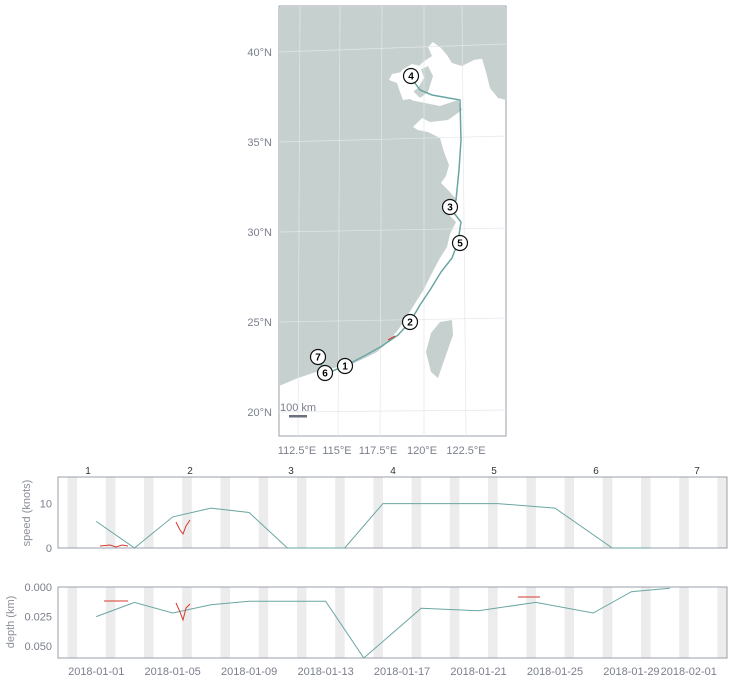 This screenshot has height=683, width=734. I want to click on map-marker-label: 2, so click(410, 323).